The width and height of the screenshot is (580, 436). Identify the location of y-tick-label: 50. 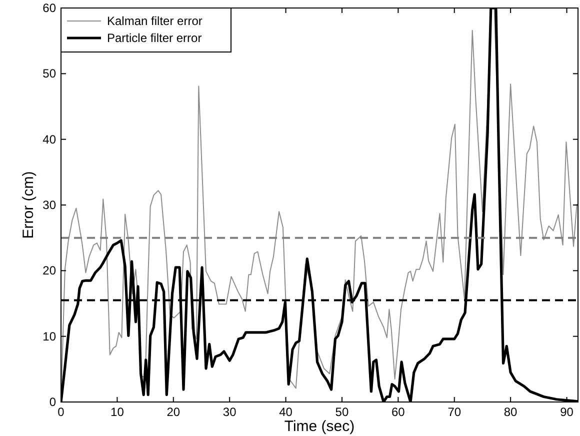
(49, 73).